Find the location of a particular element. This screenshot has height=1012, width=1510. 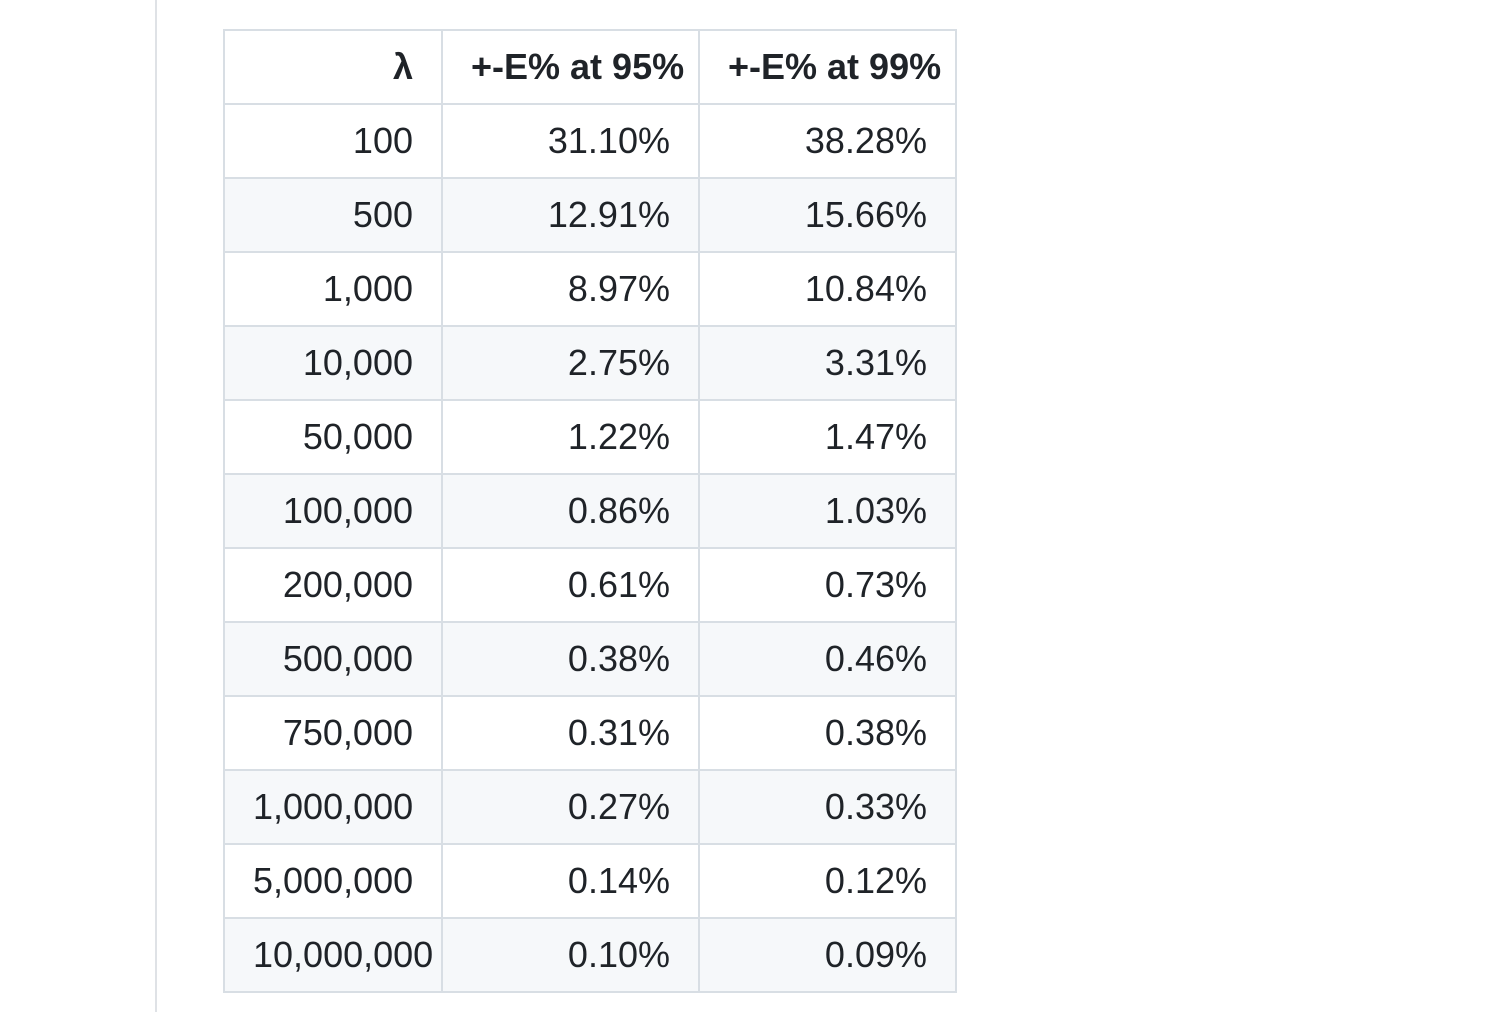

e99-cell: 3.31% is located at coordinates (827, 363).